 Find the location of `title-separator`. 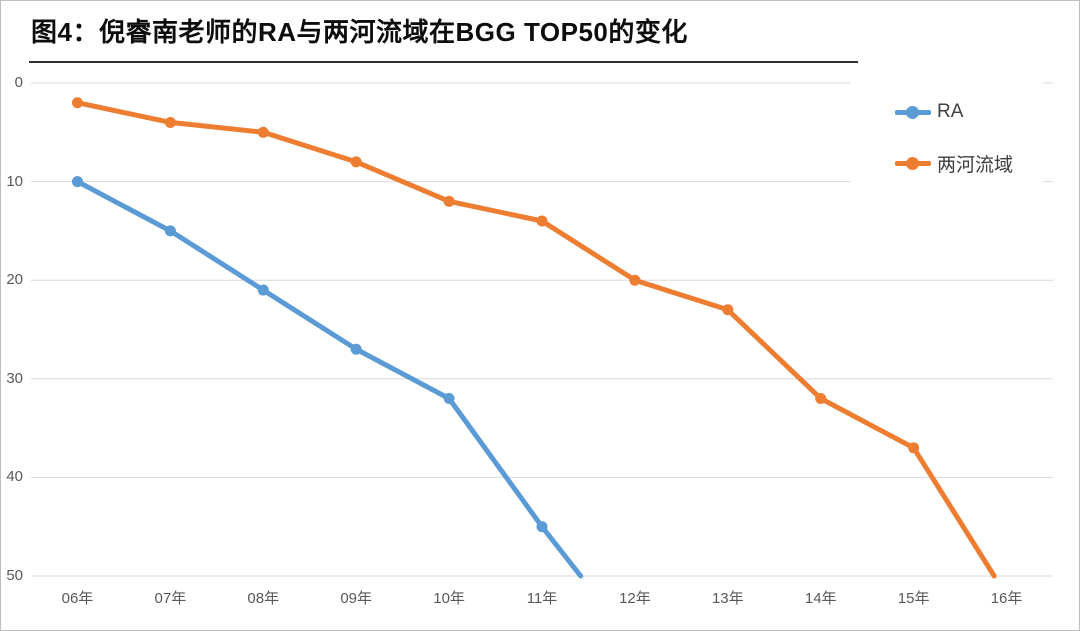

title-separator is located at coordinates (443, 62).